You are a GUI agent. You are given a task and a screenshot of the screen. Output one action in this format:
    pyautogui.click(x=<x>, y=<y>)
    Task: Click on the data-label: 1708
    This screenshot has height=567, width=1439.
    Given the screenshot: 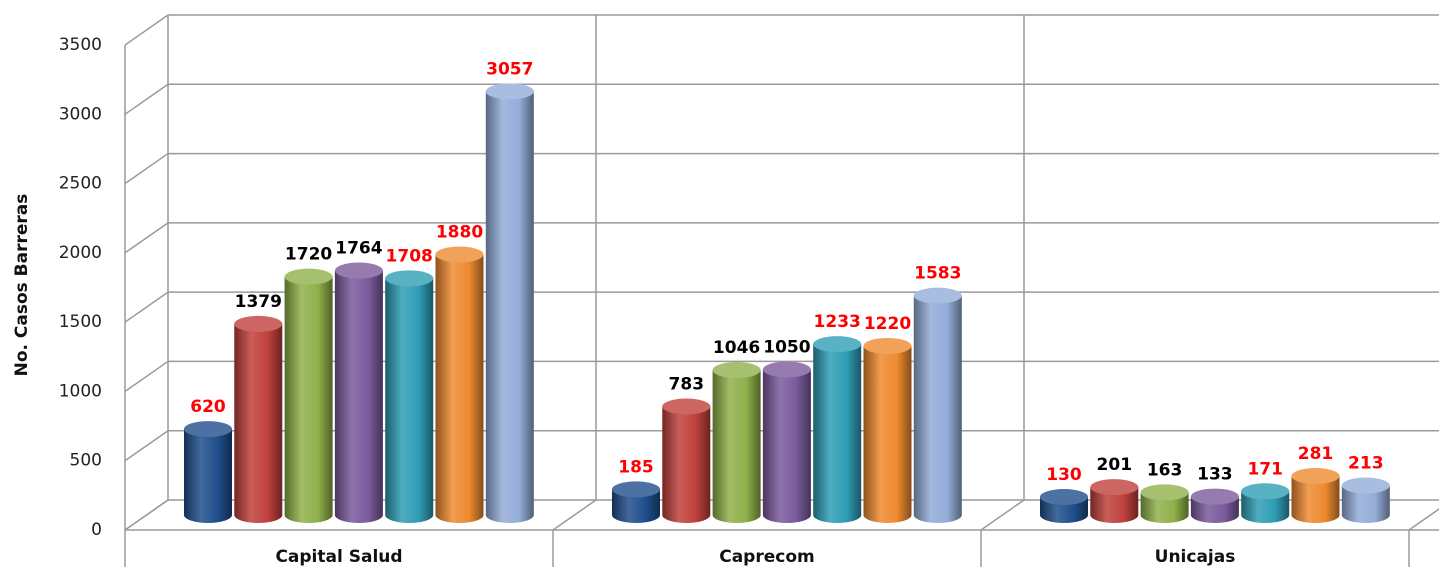 What is the action you would take?
    pyautogui.click(x=409, y=256)
    